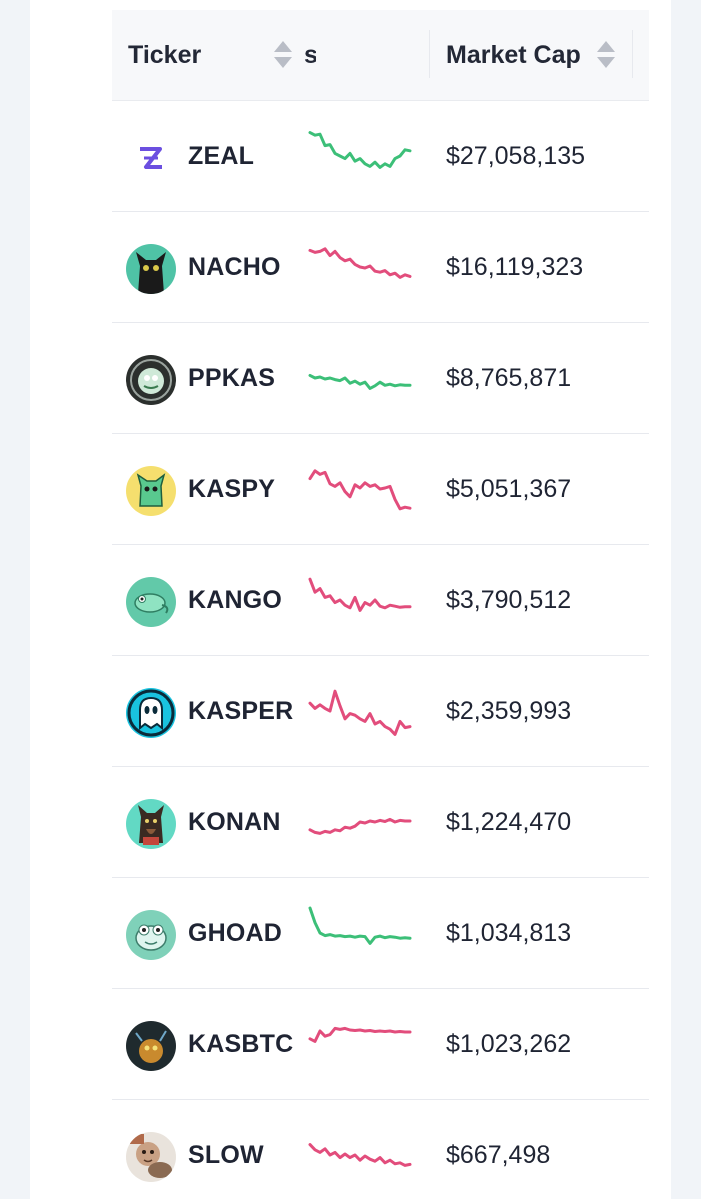 Image resolution: width=701 pixels, height=1199 pixels. Describe the element at coordinates (221, 155) in the screenshot. I see `ticker-symbol: ZEAL` at that location.